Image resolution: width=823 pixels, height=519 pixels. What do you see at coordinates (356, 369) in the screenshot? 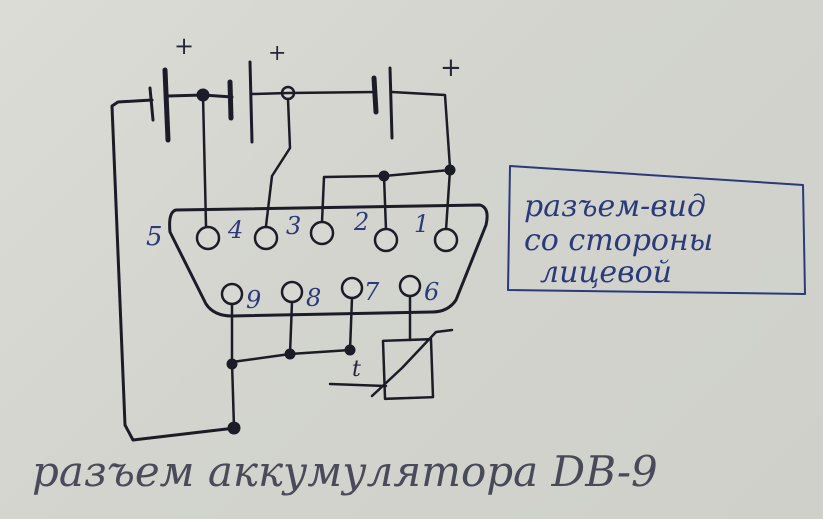
I see `thermistor-label: t` at bounding box center [356, 369].